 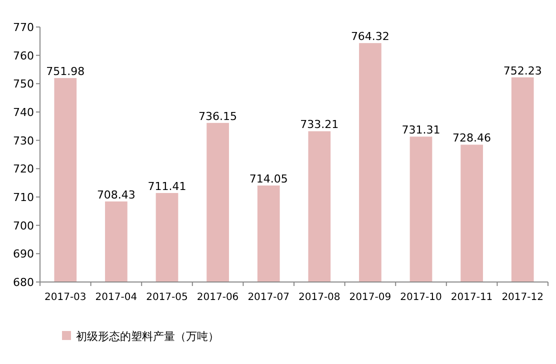 What do you see at coordinates (370, 297) in the screenshot?
I see `x-tick-label: 2017-09` at bounding box center [370, 297].